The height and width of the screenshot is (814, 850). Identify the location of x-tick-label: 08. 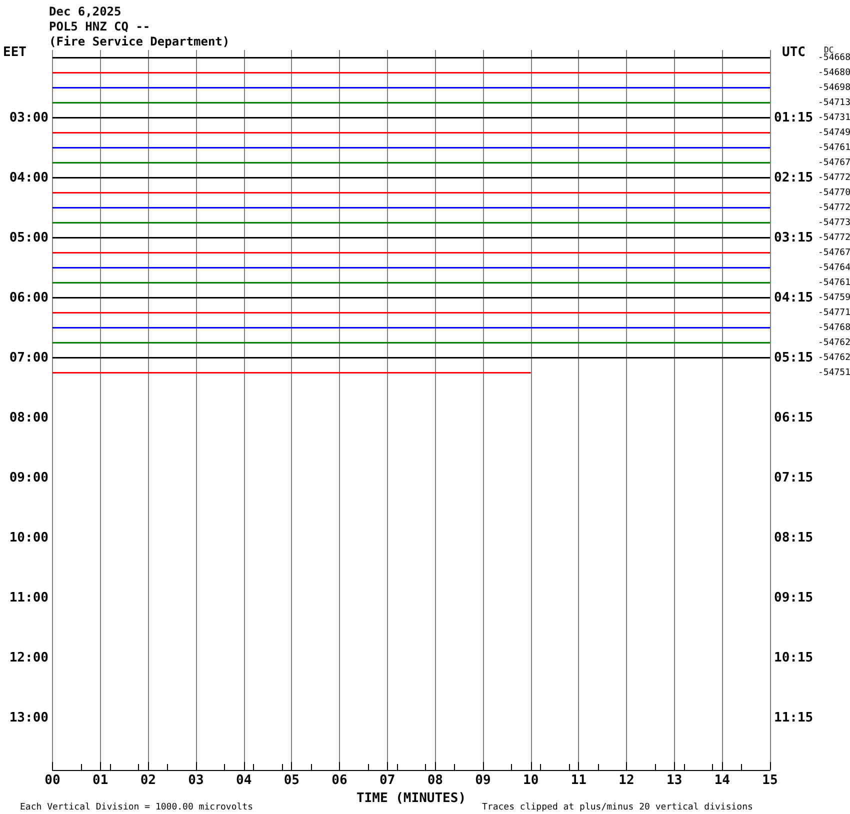
(435, 780).